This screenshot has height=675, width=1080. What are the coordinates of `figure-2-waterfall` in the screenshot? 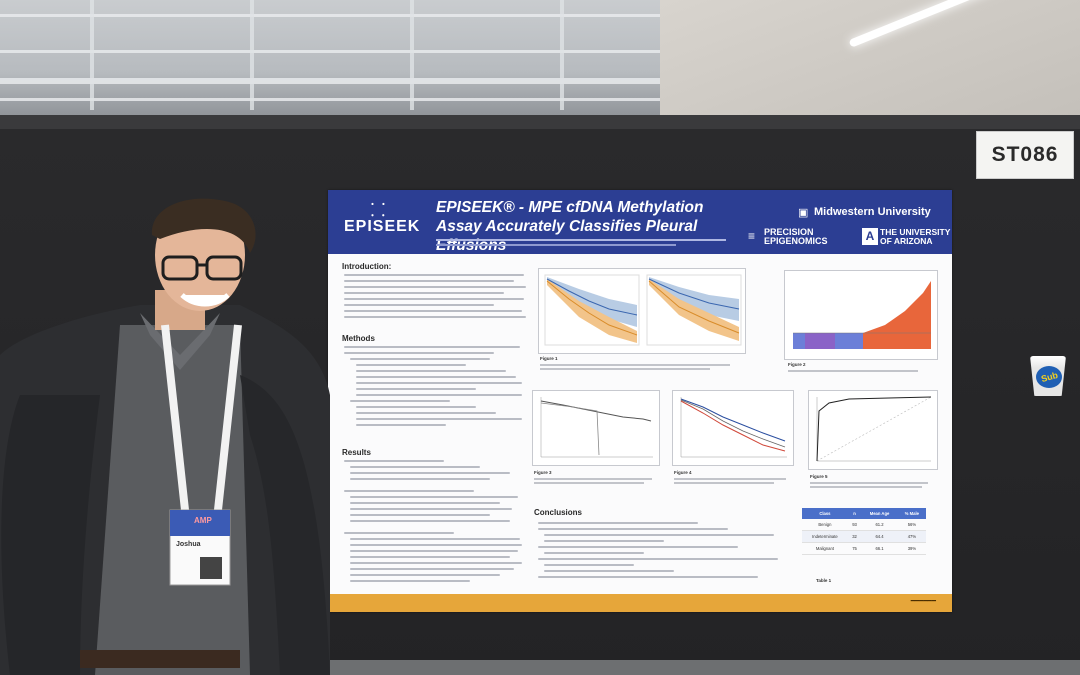 It's located at (861, 315).